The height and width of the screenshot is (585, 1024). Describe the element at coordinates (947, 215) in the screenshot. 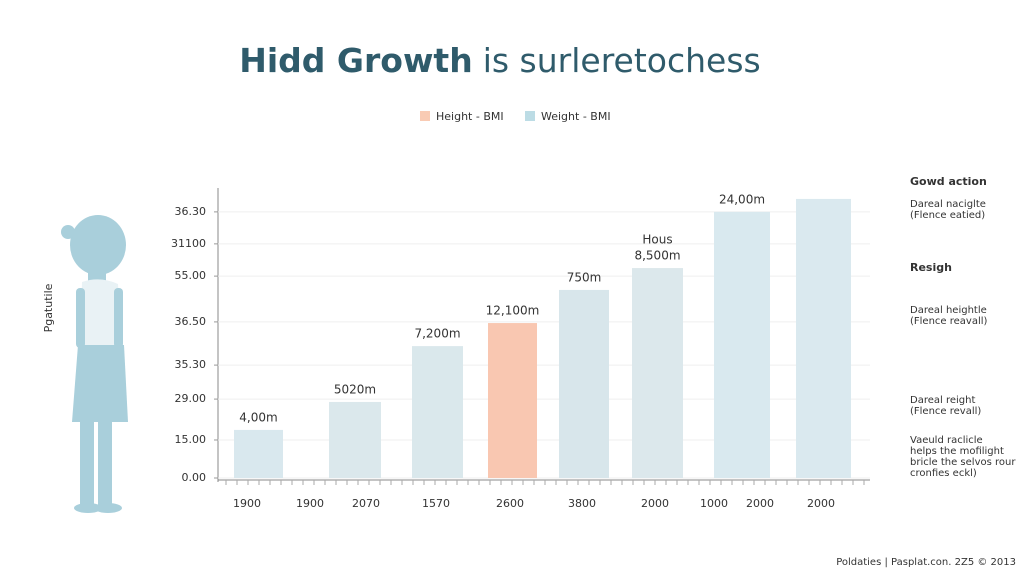

I see `note-line: (Flence eatied)` at that location.